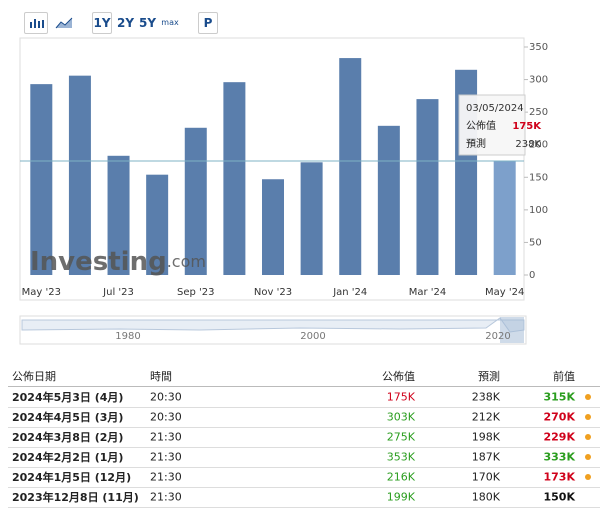  Describe the element at coordinates (559, 497) in the screenshot. I see `previous-cell: 150K` at that location.